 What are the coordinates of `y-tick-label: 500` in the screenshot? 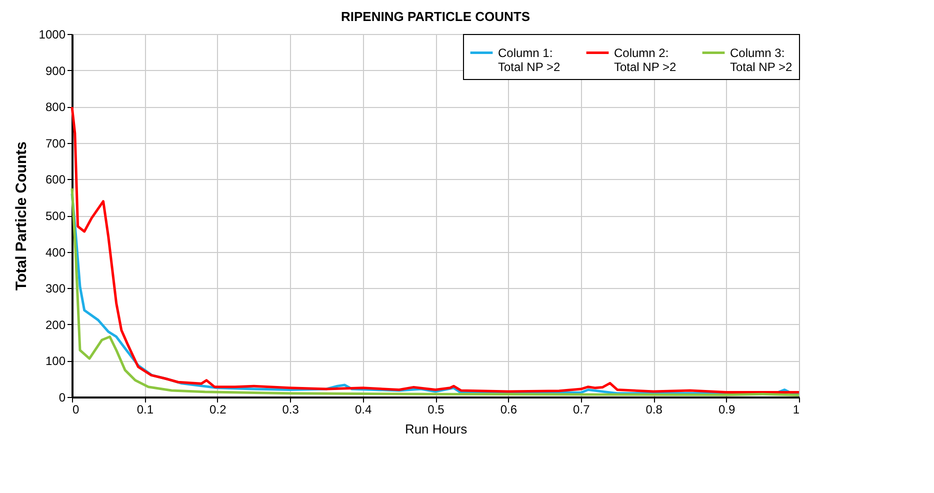 It's located at (55, 216).